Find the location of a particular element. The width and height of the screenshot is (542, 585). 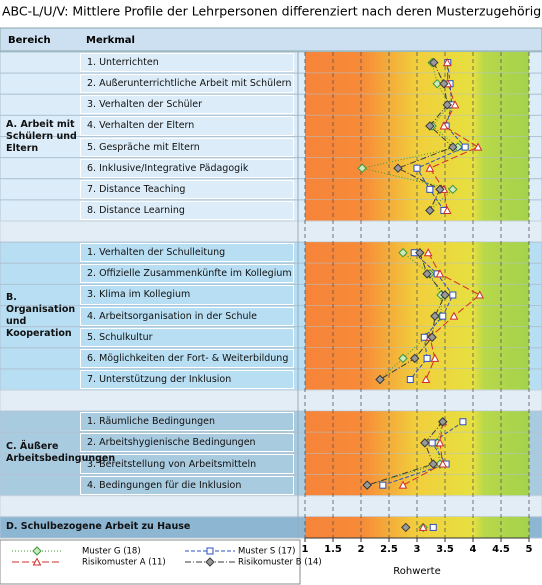

x-tick-label: 4 is located at coordinates (473, 549).